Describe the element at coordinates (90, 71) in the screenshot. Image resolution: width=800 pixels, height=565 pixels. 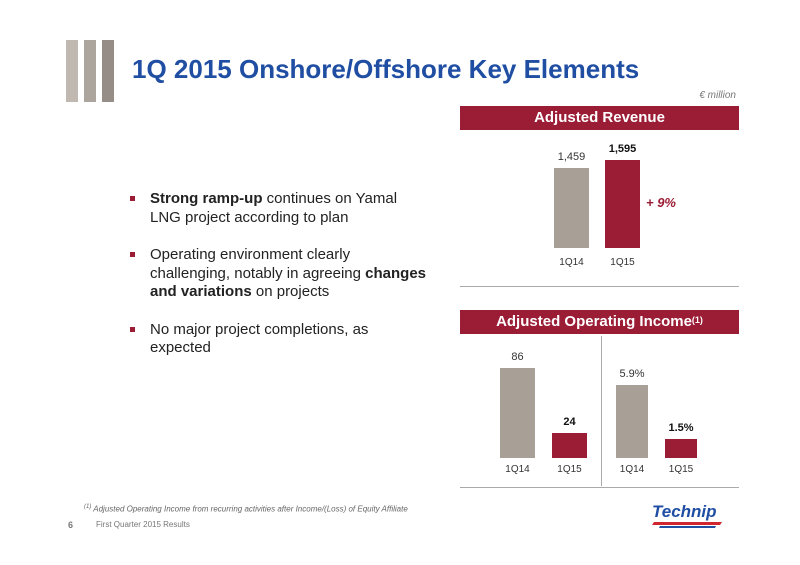
I see `title-decoration` at that location.